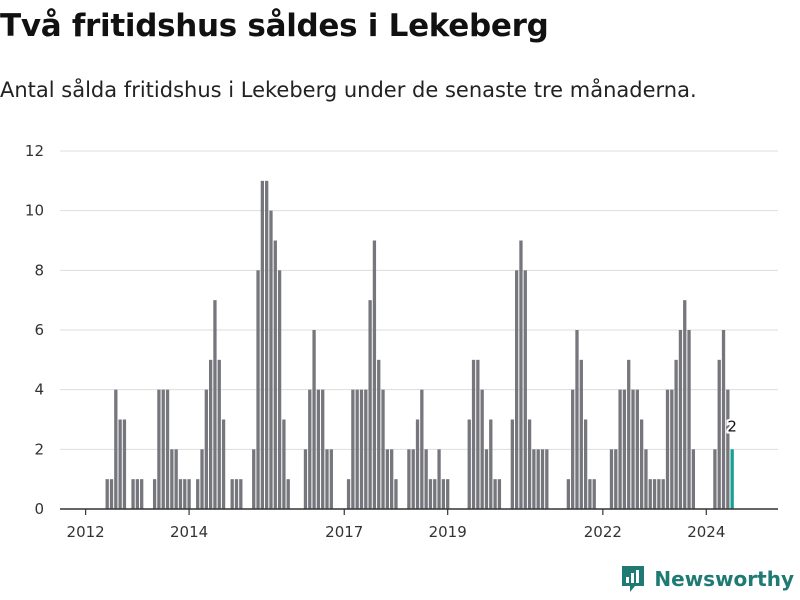 The image size is (800, 600). What do you see at coordinates (344, 532) in the screenshot?
I see `x-tick-label: 2017` at bounding box center [344, 532].